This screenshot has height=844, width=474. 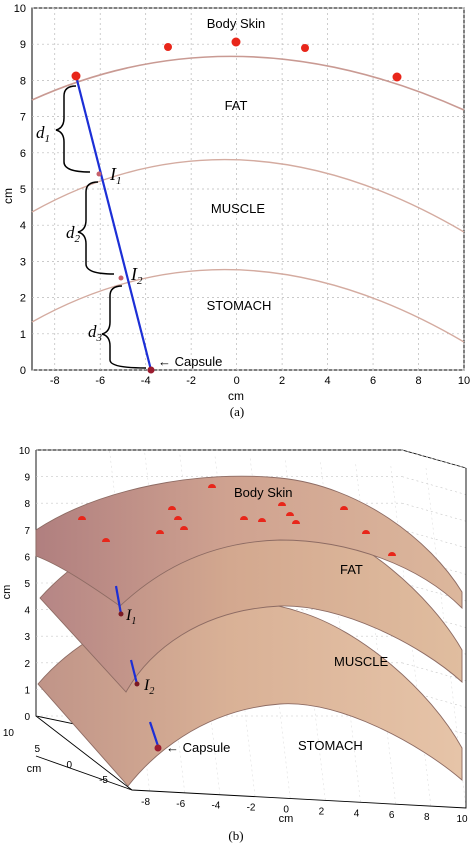 I want to click on x-tick-label: 6, so click(x=373, y=381).